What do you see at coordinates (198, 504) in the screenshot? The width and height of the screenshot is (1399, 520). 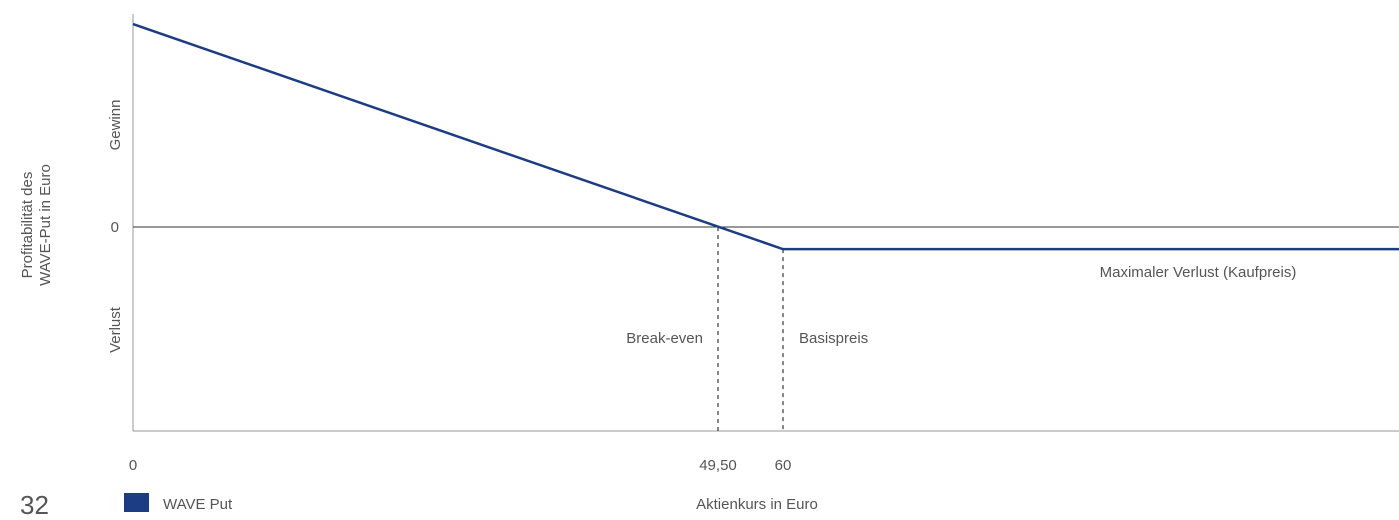 I see `legend-label: WAVE Put` at bounding box center [198, 504].